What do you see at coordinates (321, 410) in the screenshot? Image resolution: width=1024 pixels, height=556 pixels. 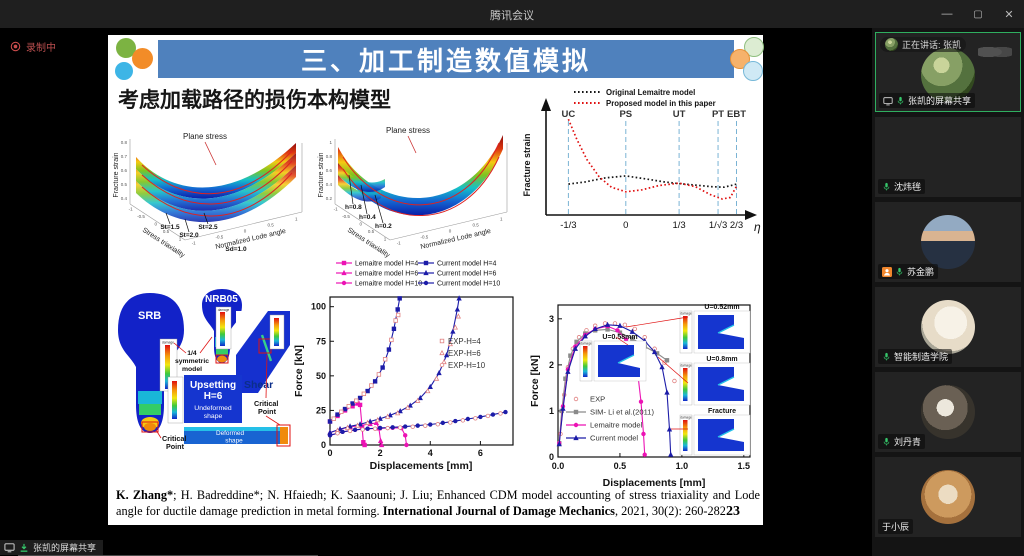 I see `svg-text: 25` at bounding box center [321, 410].